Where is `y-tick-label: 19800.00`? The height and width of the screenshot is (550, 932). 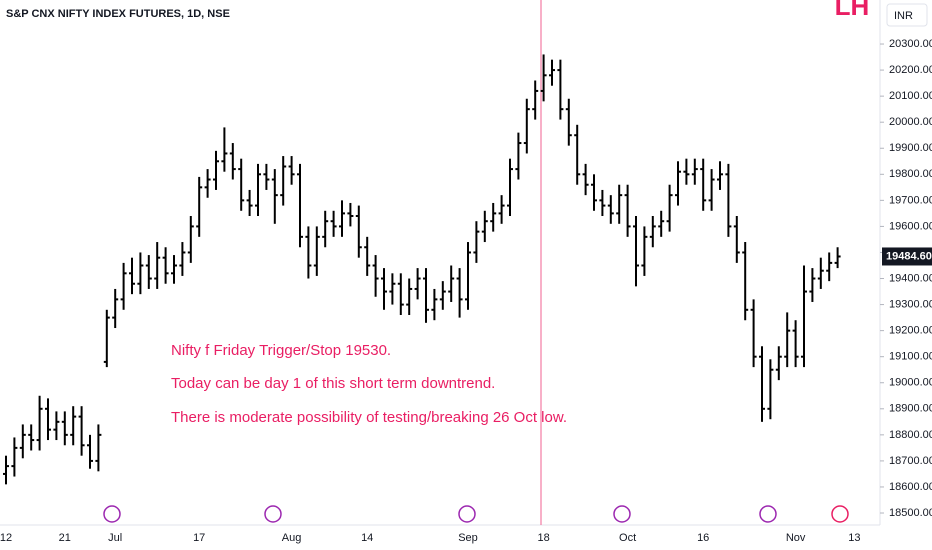
y-tick-label: 19800.00 is located at coordinates (910, 174).